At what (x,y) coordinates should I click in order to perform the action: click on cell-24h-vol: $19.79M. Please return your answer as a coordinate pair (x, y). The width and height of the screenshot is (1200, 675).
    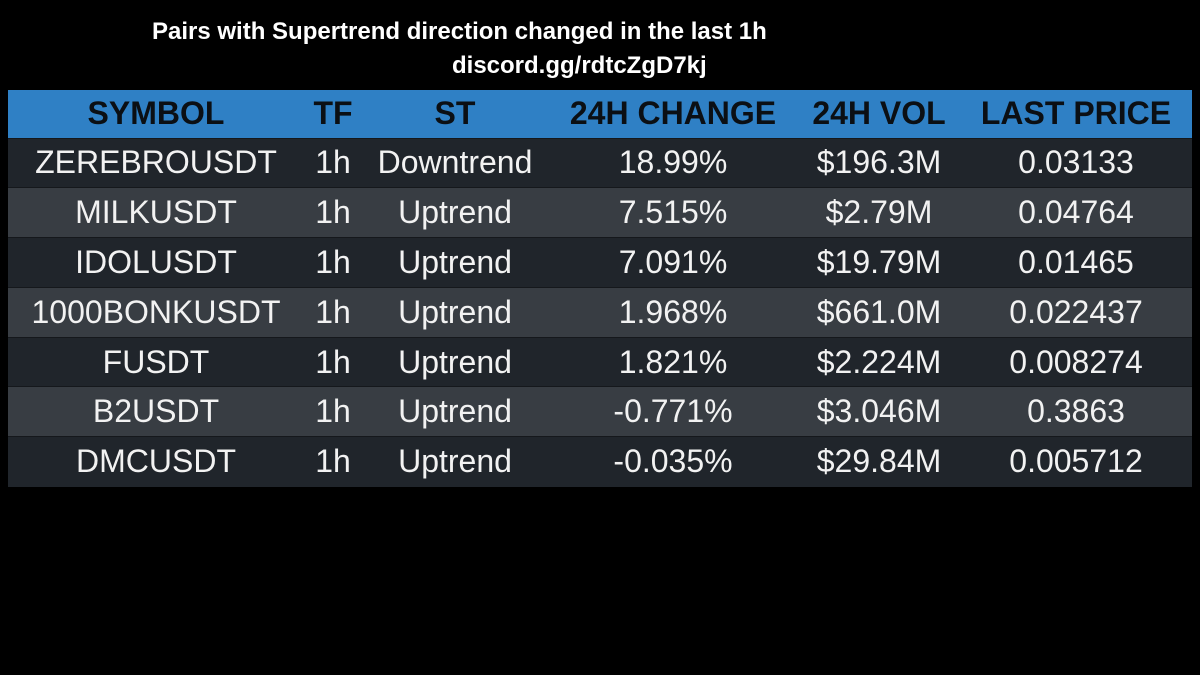
    Looking at the image, I should click on (879, 262).